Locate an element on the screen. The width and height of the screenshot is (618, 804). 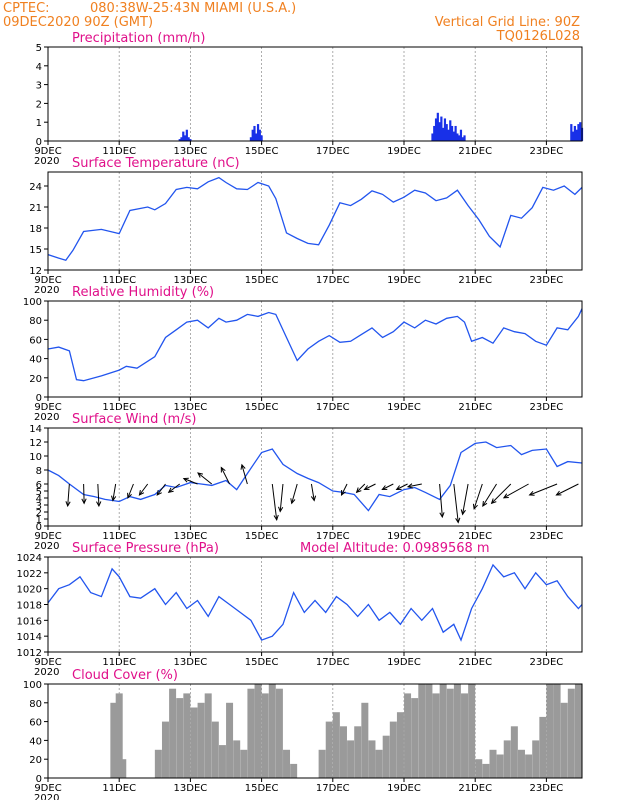
y-tick-label: 8 is located at coordinates (39, 471).